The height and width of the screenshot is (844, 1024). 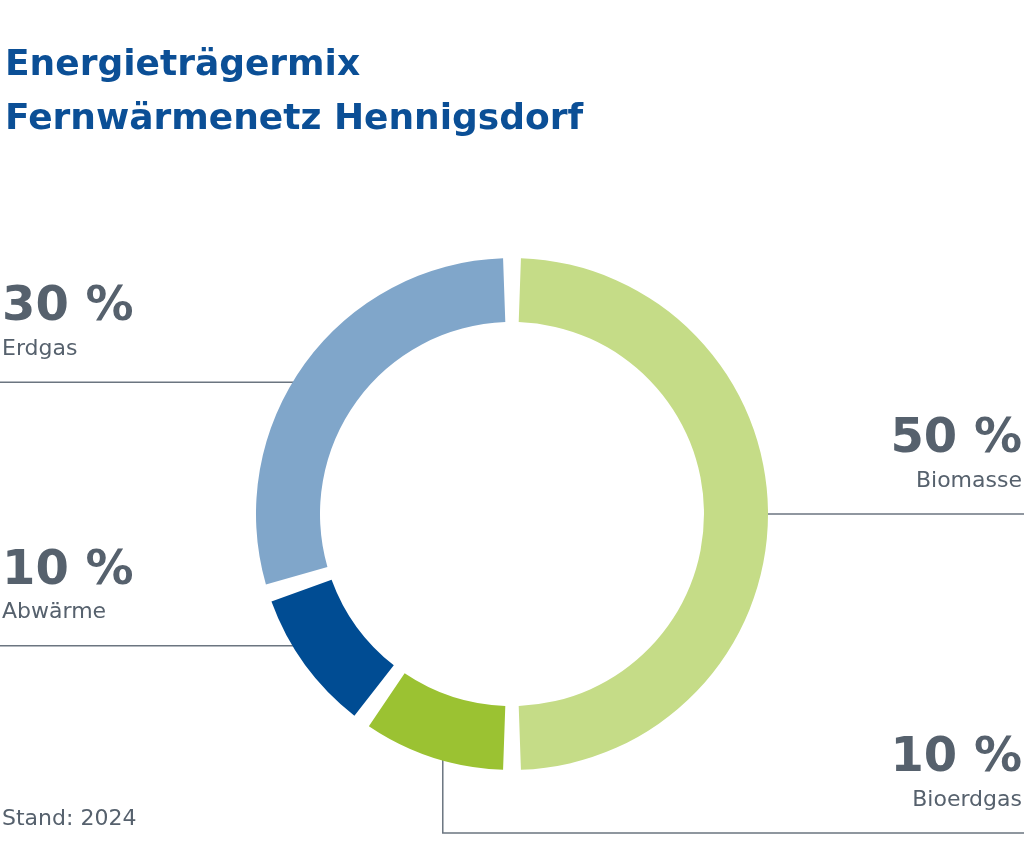 What do you see at coordinates (40, 347) in the screenshot?
I see `slice-label: Erdgas` at bounding box center [40, 347].